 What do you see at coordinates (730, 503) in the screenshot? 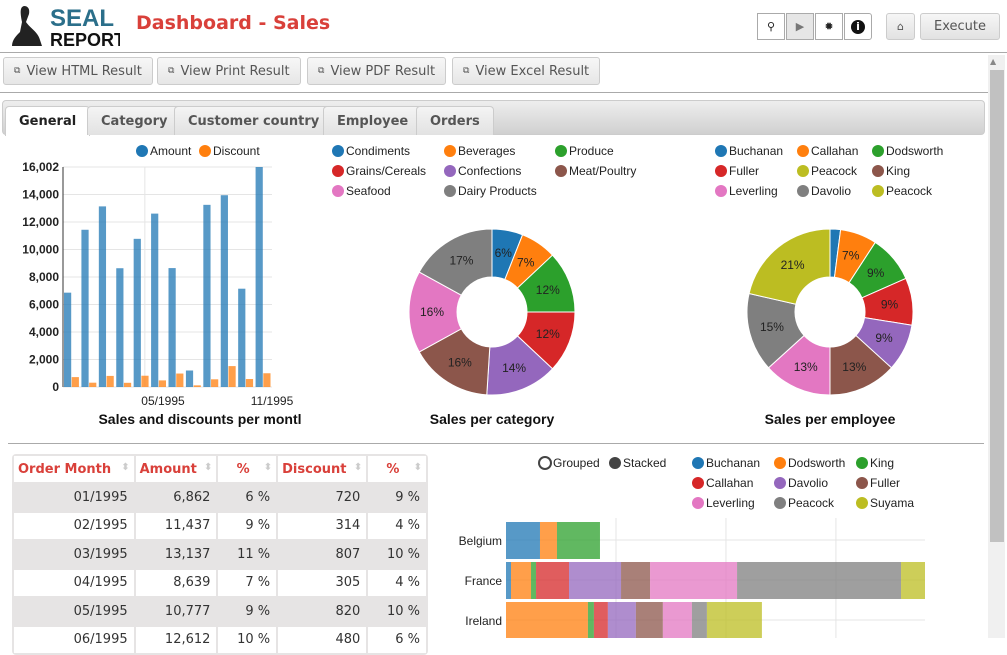
I see `legend-label: Leverling` at bounding box center [730, 503].